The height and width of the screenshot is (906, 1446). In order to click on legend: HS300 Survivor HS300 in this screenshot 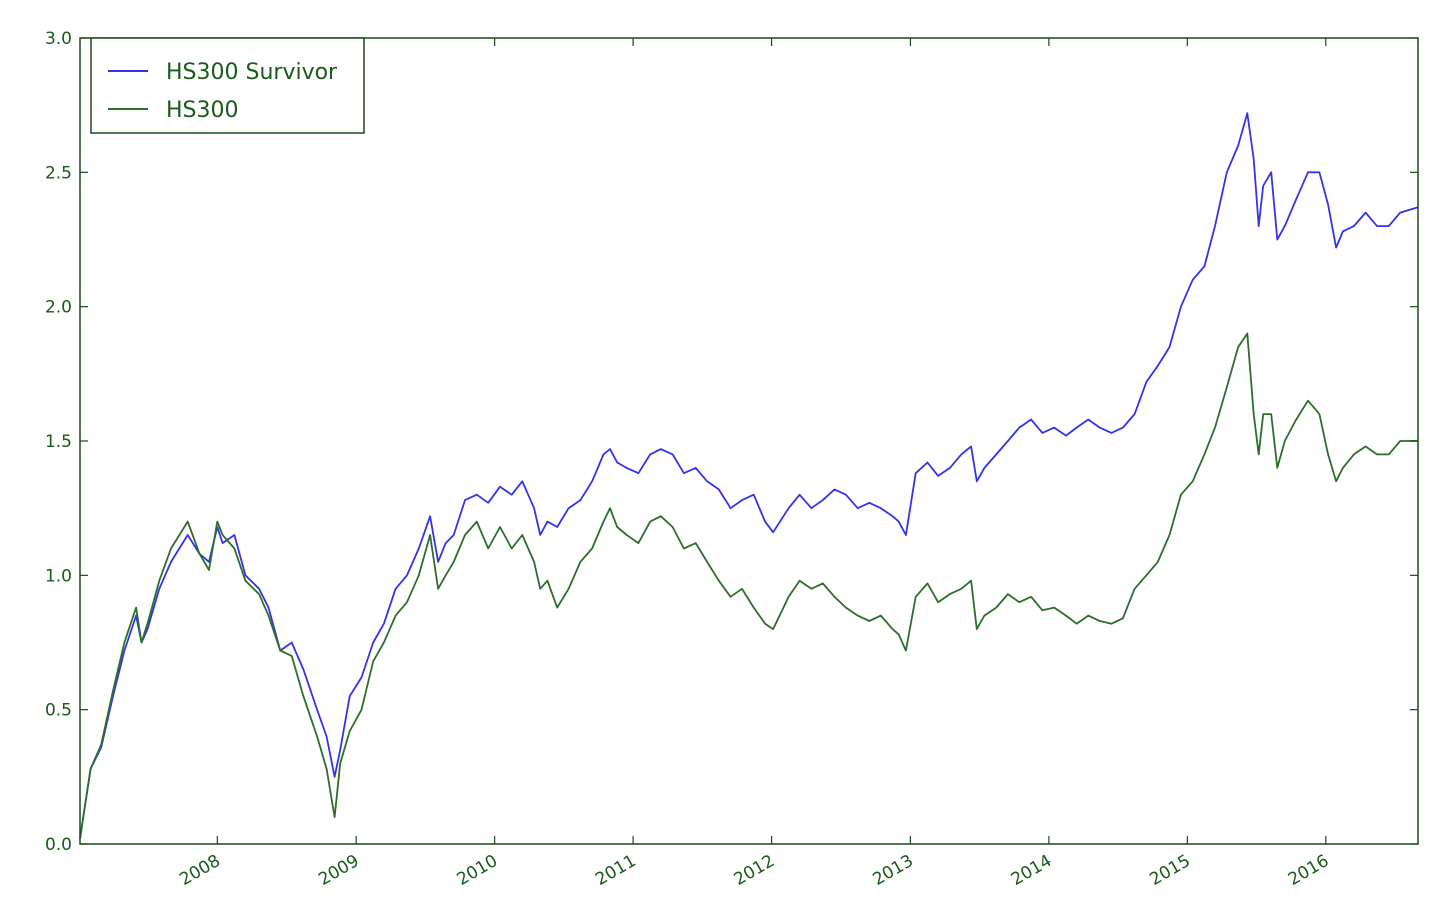, I will do `click(227, 85)`.